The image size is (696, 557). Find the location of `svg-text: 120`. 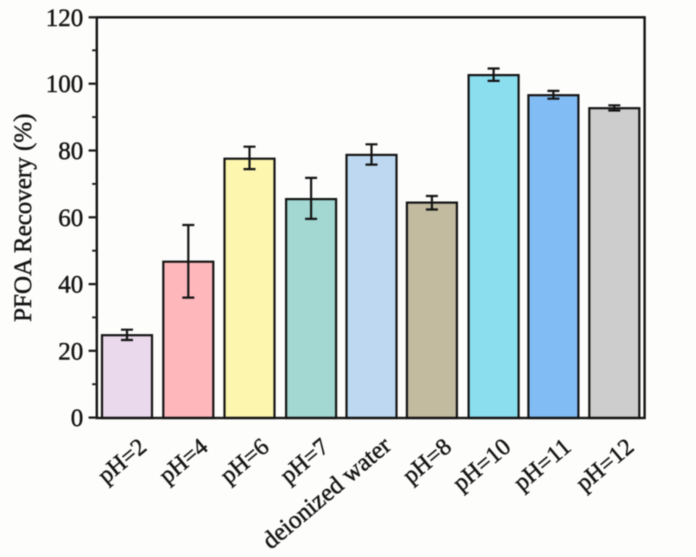

svg-text: 120 is located at coordinates (65, 18).